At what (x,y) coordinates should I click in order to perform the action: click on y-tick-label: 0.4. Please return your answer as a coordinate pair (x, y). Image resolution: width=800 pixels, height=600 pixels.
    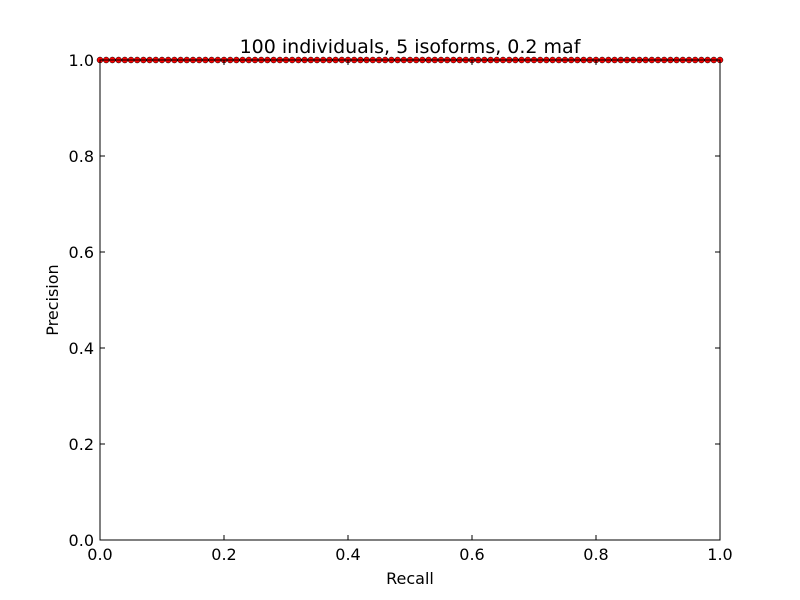
    Looking at the image, I should click on (81, 348).